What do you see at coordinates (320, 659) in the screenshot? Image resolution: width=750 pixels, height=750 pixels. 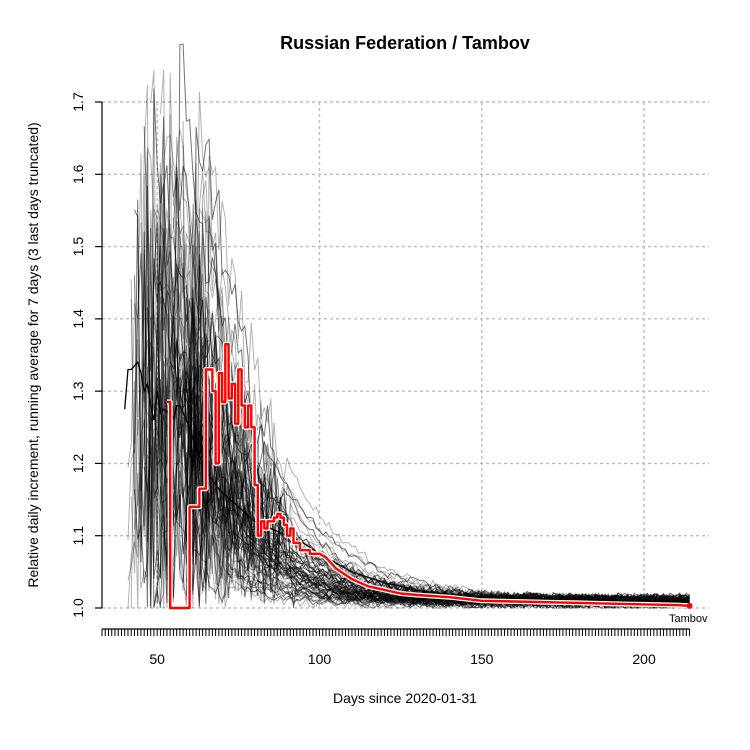 I see `x-tick-label: 100` at bounding box center [320, 659].